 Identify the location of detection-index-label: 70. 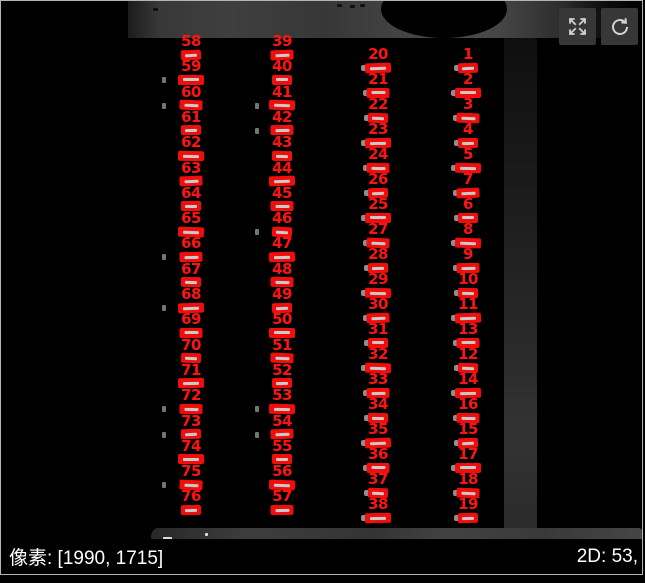
(191, 344).